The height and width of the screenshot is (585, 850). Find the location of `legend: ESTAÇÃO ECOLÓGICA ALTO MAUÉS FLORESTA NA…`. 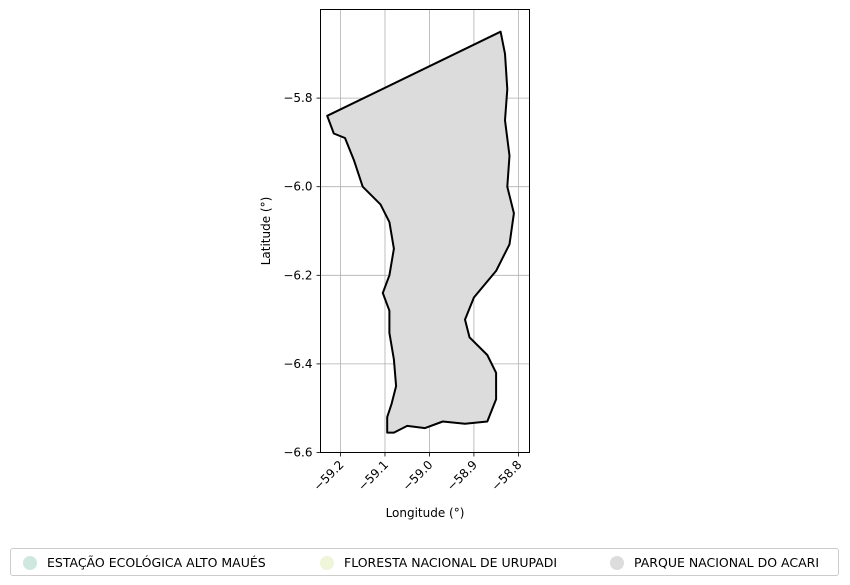

legend: ESTAÇÃO ECOLÓGICA ALTO MAUÉS FLORESTA NA… is located at coordinates (424, 562).